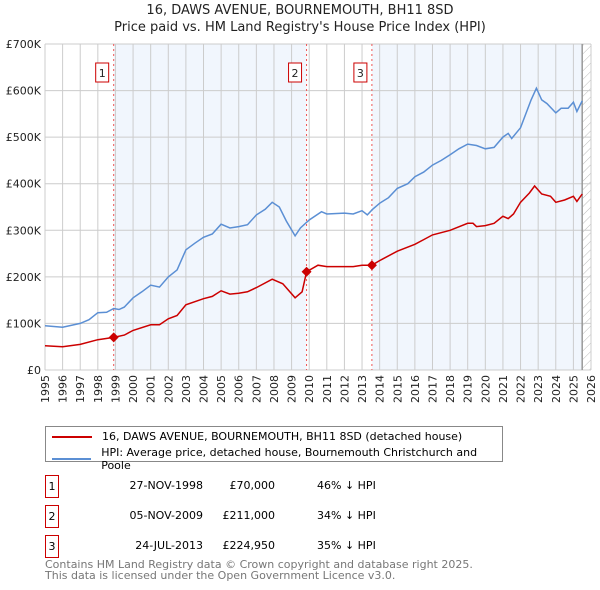 The width and height of the screenshot is (600, 590). What do you see at coordinates (485, 389) in the screenshot?
I see `x-tick-label: 2020` at bounding box center [485, 389].